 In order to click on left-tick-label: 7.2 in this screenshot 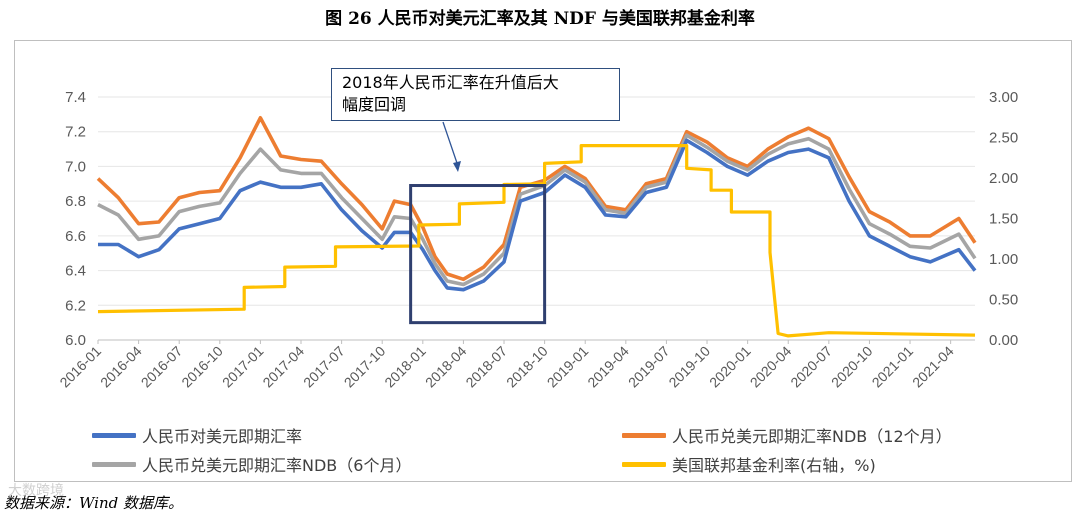, I will do `click(75, 132)`.